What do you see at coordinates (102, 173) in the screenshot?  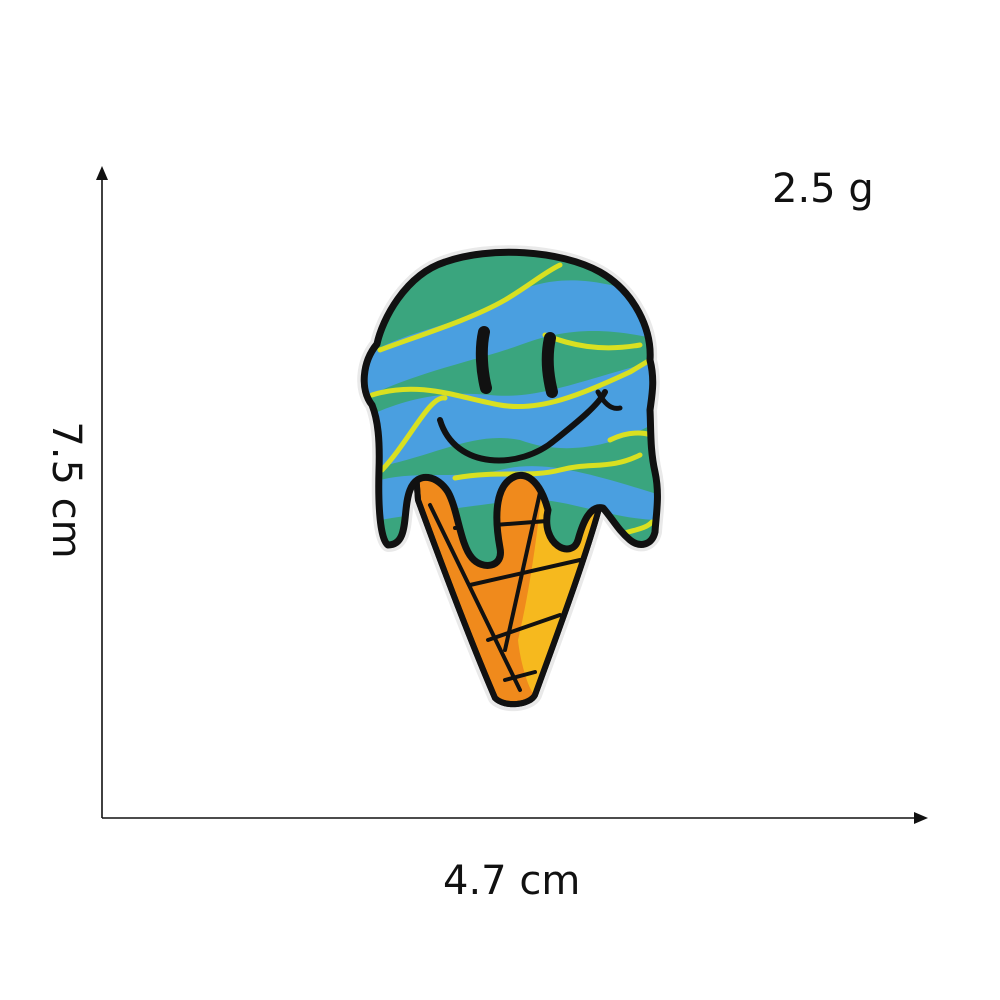 I see `vertical-axis-arrow` at bounding box center [102, 173].